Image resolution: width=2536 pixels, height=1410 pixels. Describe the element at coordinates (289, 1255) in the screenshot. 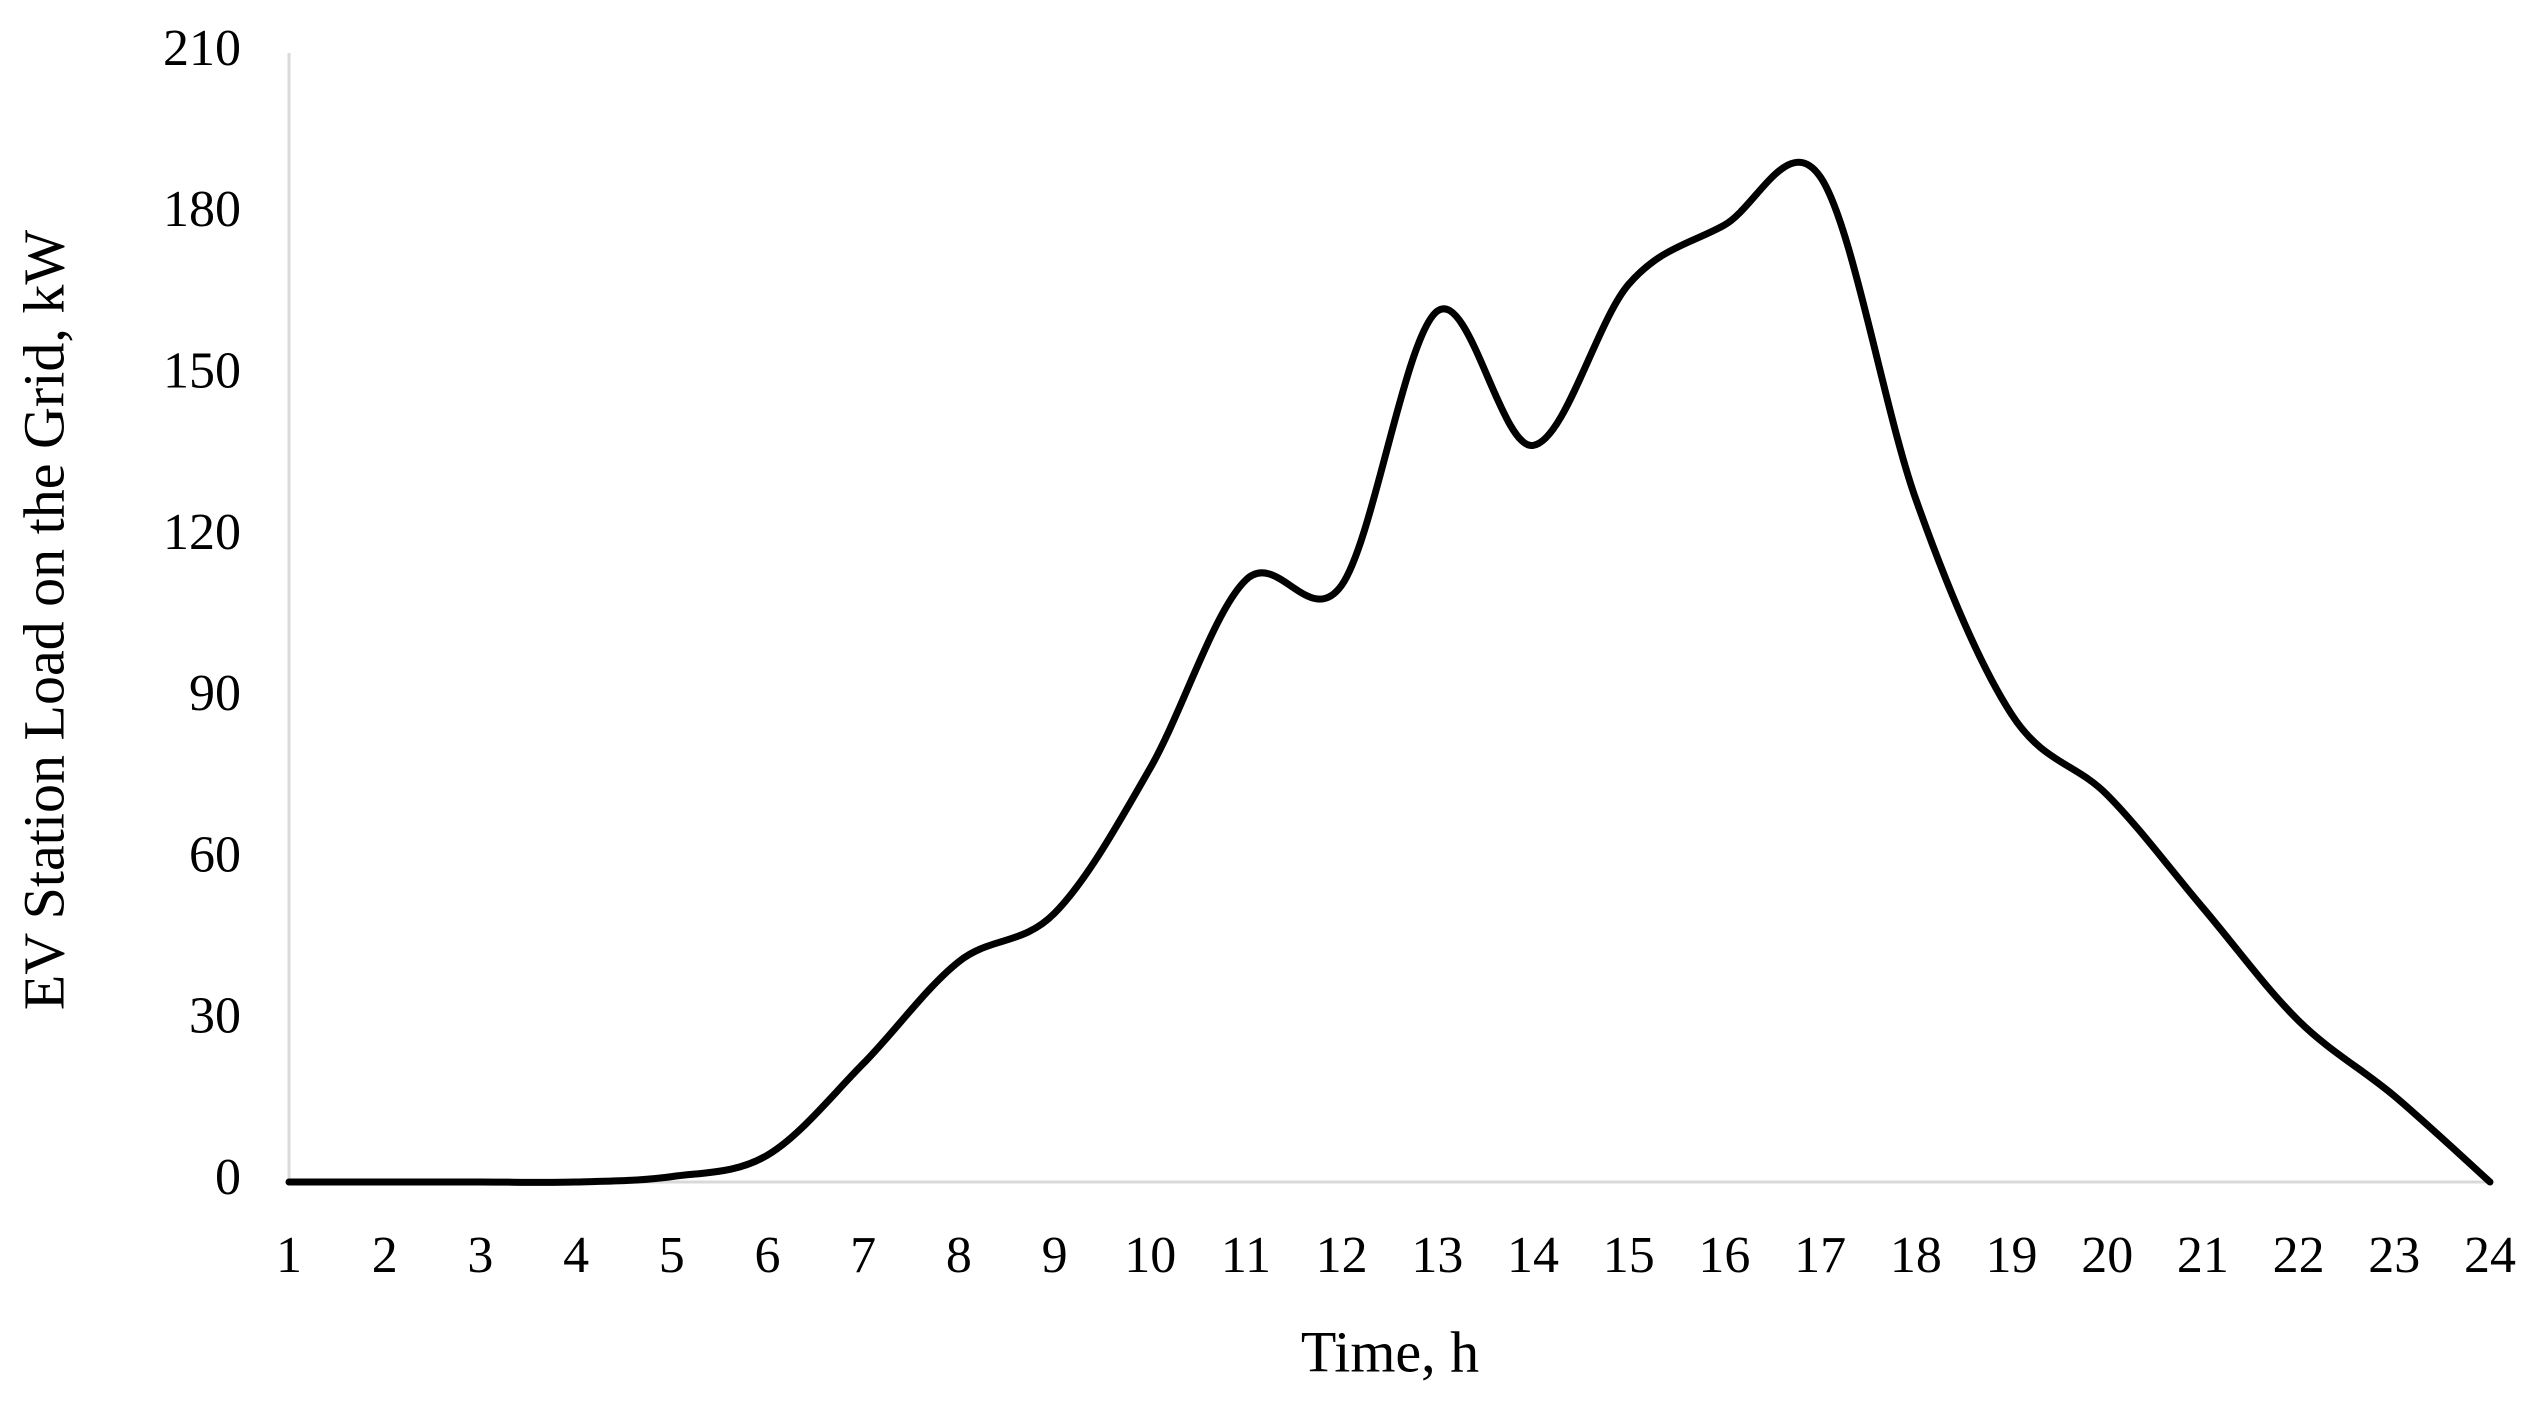

I see `x-tick-label: 1` at that location.